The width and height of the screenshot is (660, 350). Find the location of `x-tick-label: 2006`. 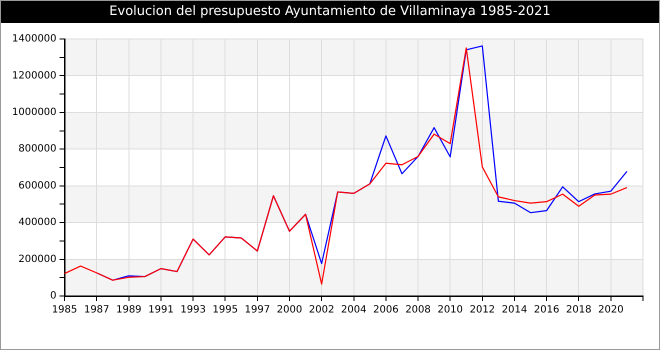

x-tick-label: 2006 is located at coordinates (386, 310).